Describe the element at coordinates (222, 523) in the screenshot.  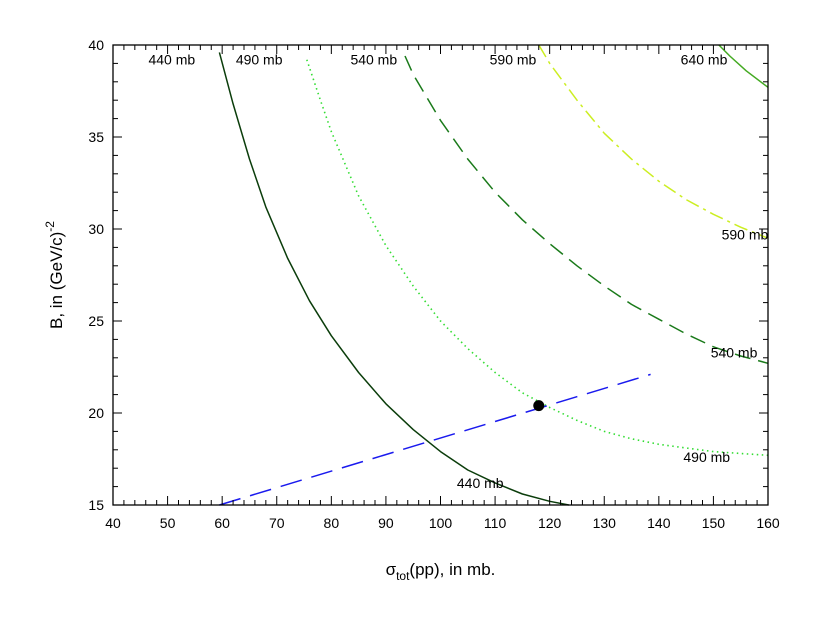
I see `x-tick-label: 60` at that location.